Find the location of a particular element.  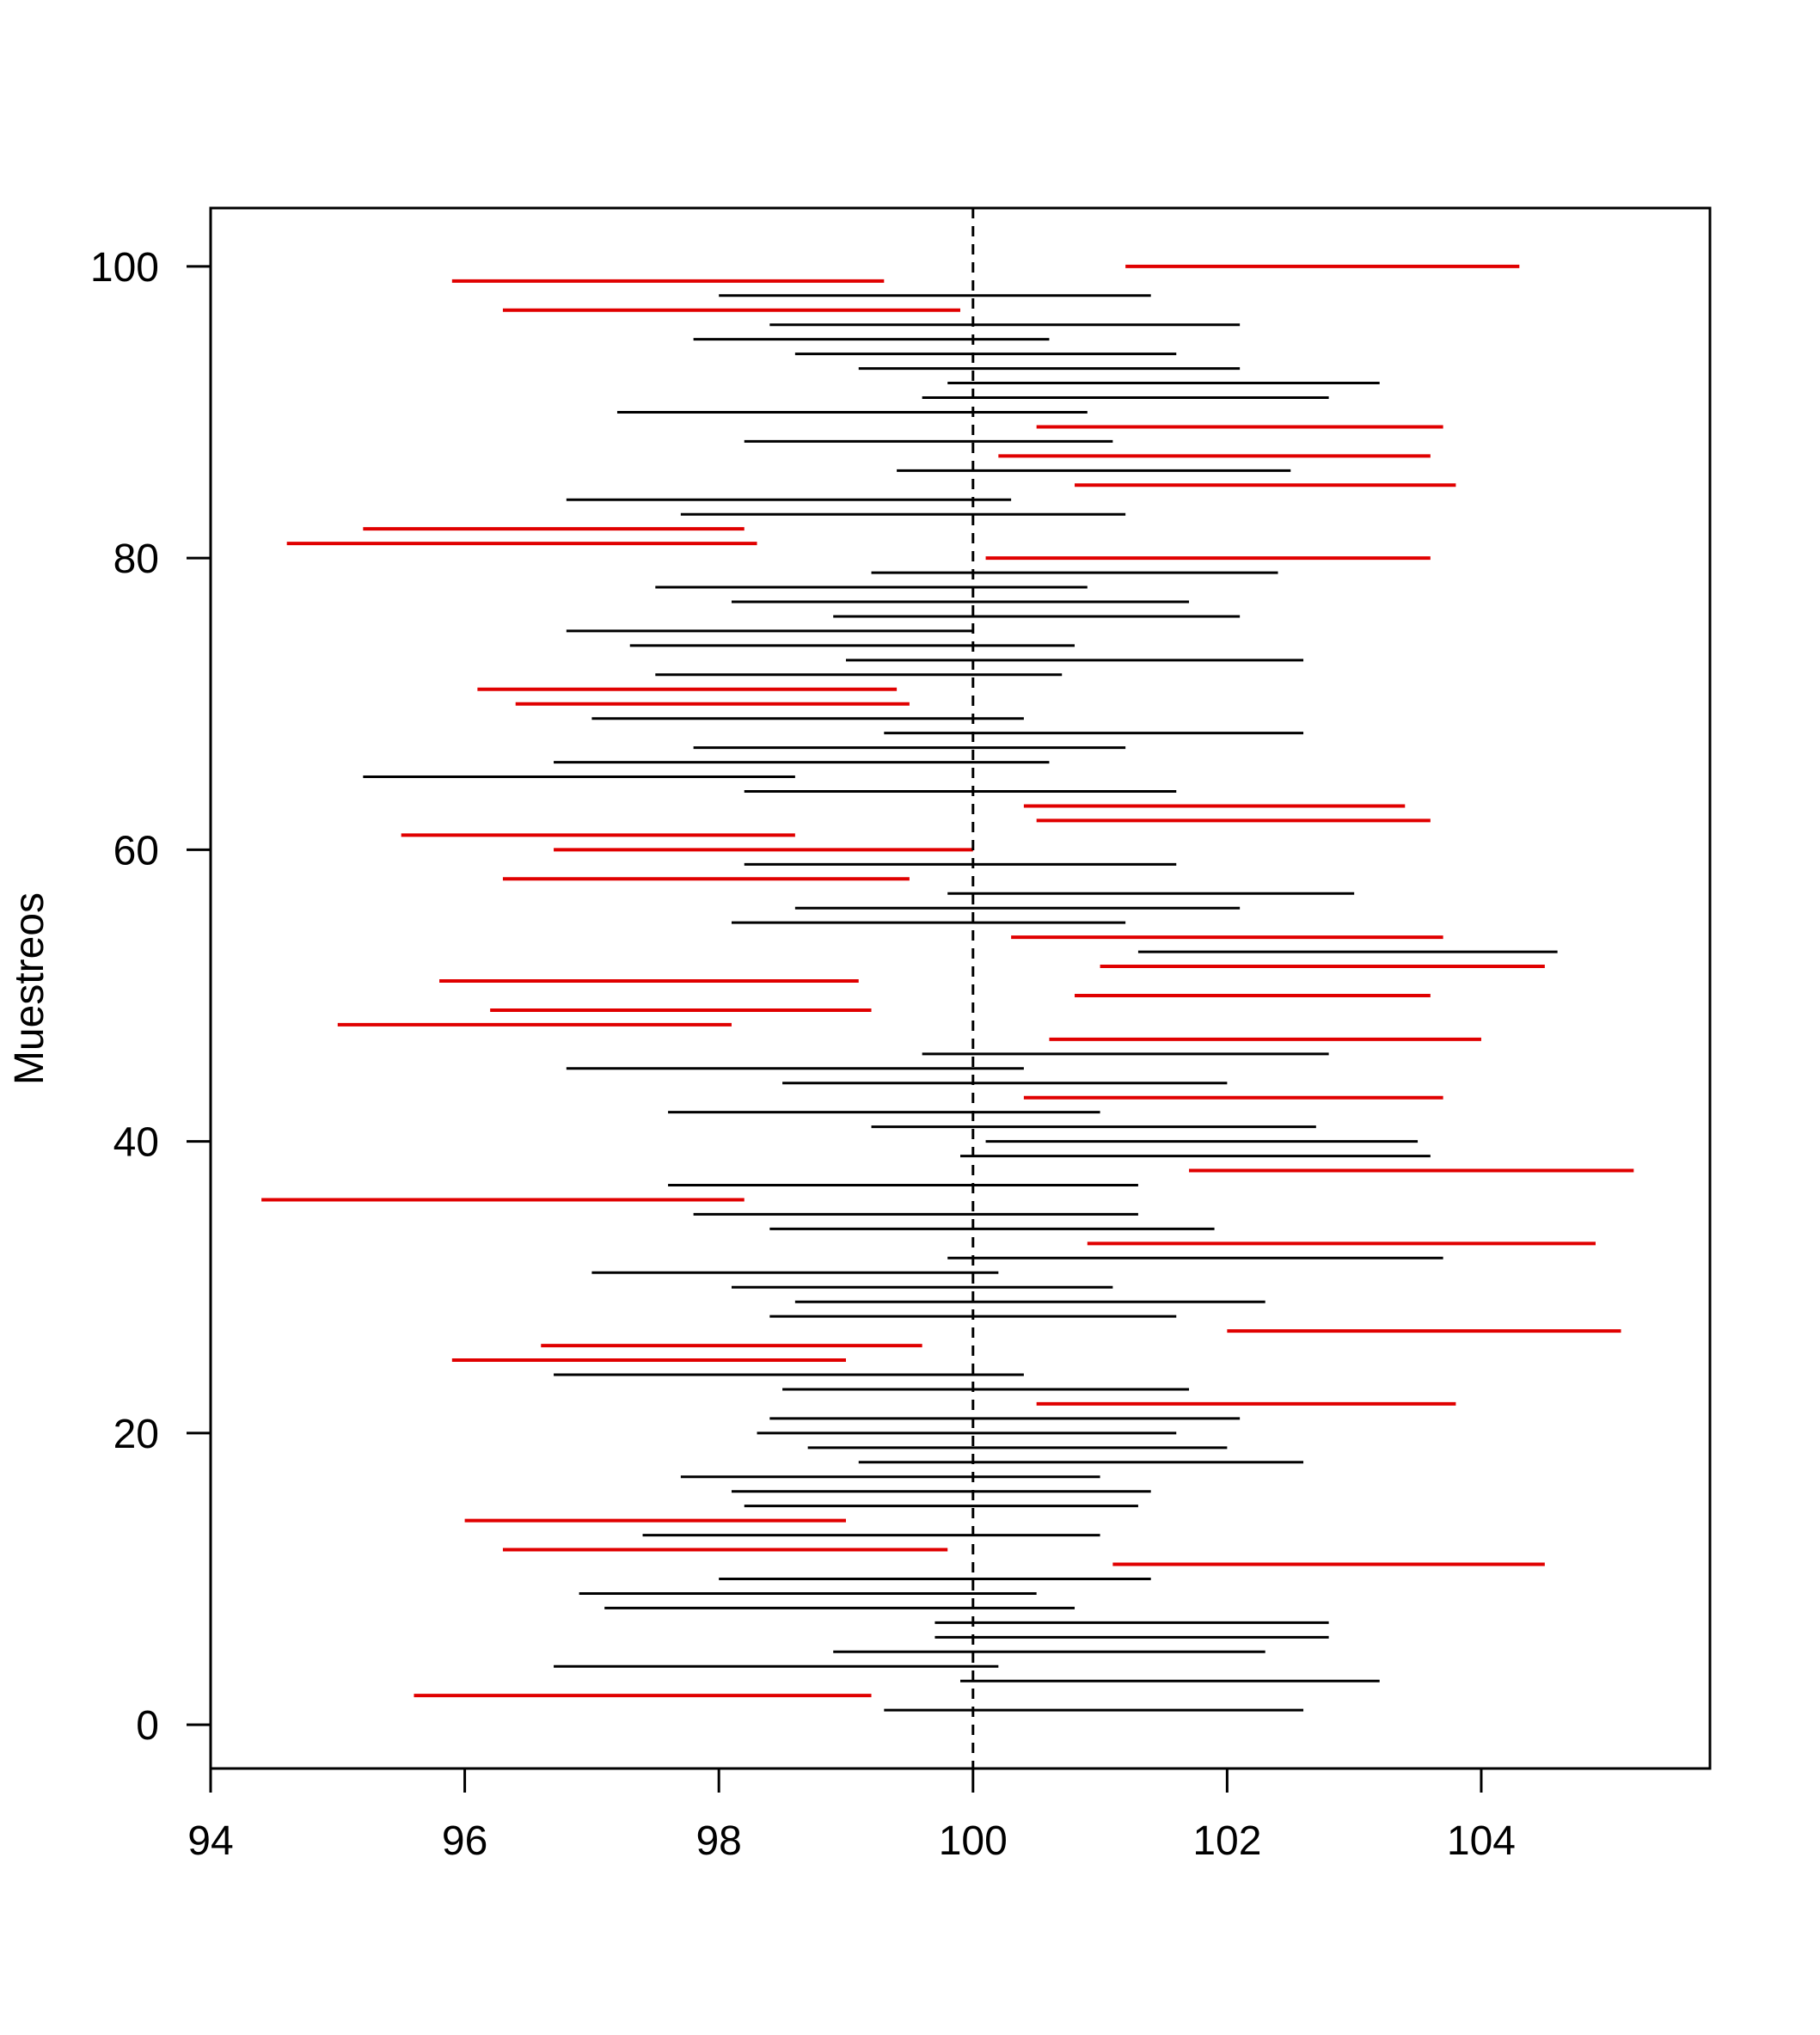

y-axis-title: Muestreos is located at coordinates (29, 988).